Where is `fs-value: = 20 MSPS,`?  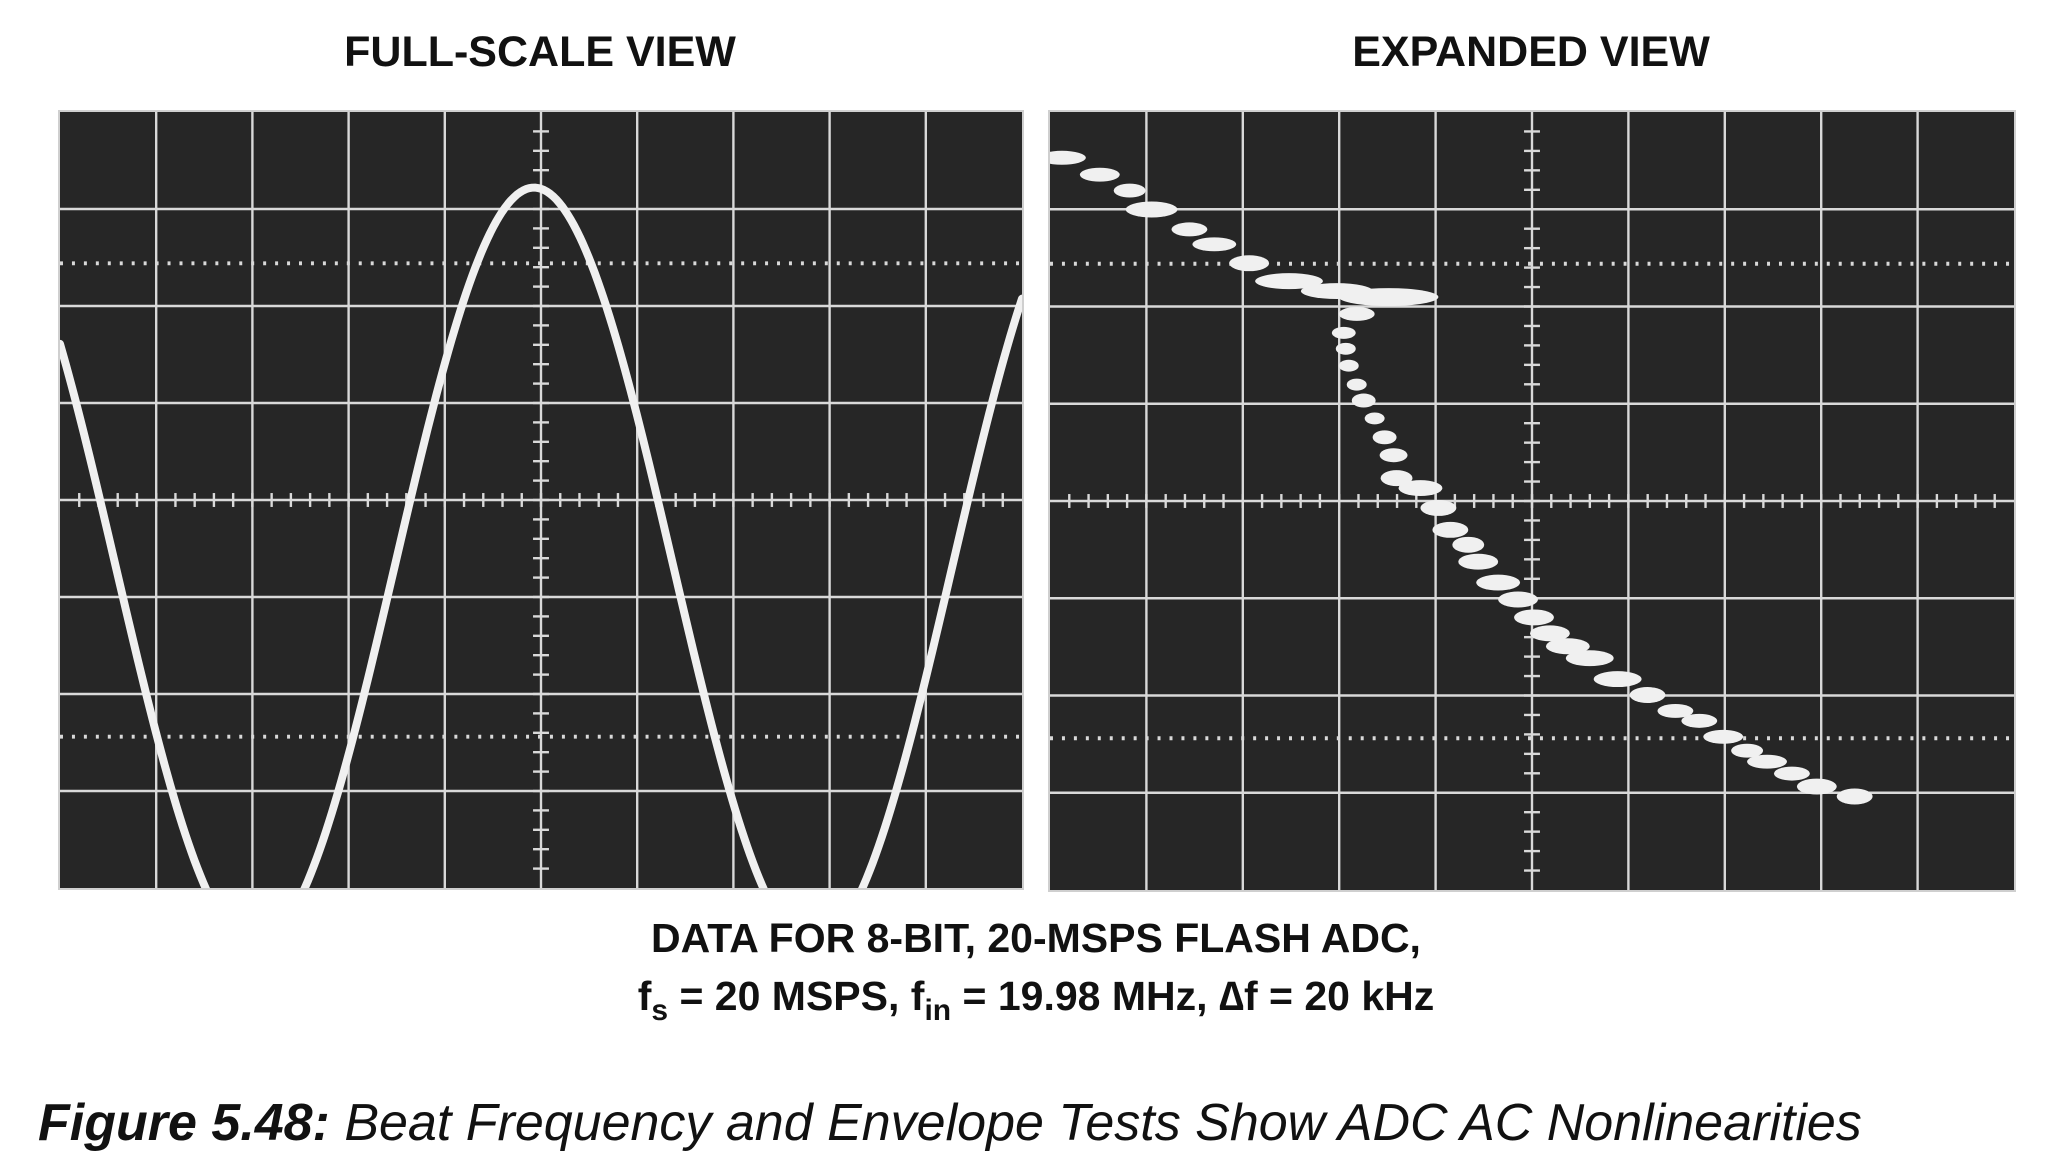 fs-value: = 20 MSPS, is located at coordinates (789, 996).